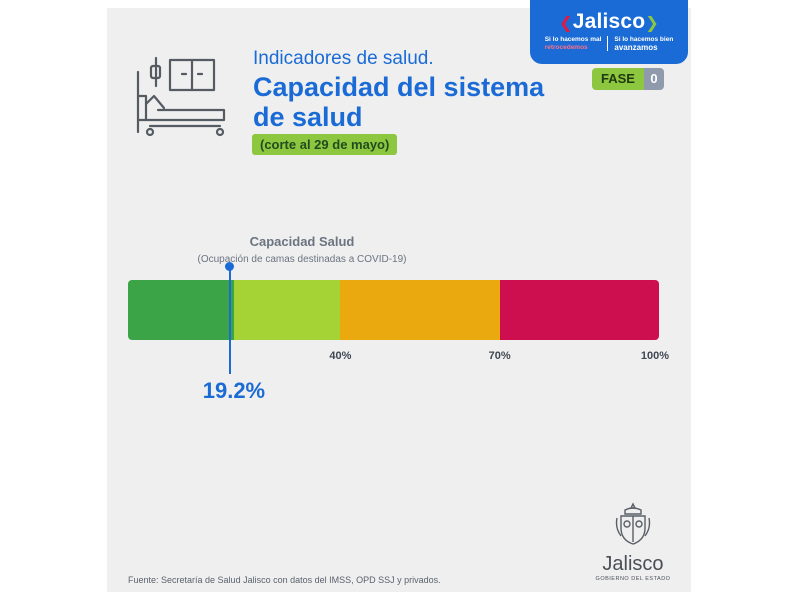  Describe the element at coordinates (302, 241) in the screenshot. I see `chart-title: Capacidad Salud` at that location.